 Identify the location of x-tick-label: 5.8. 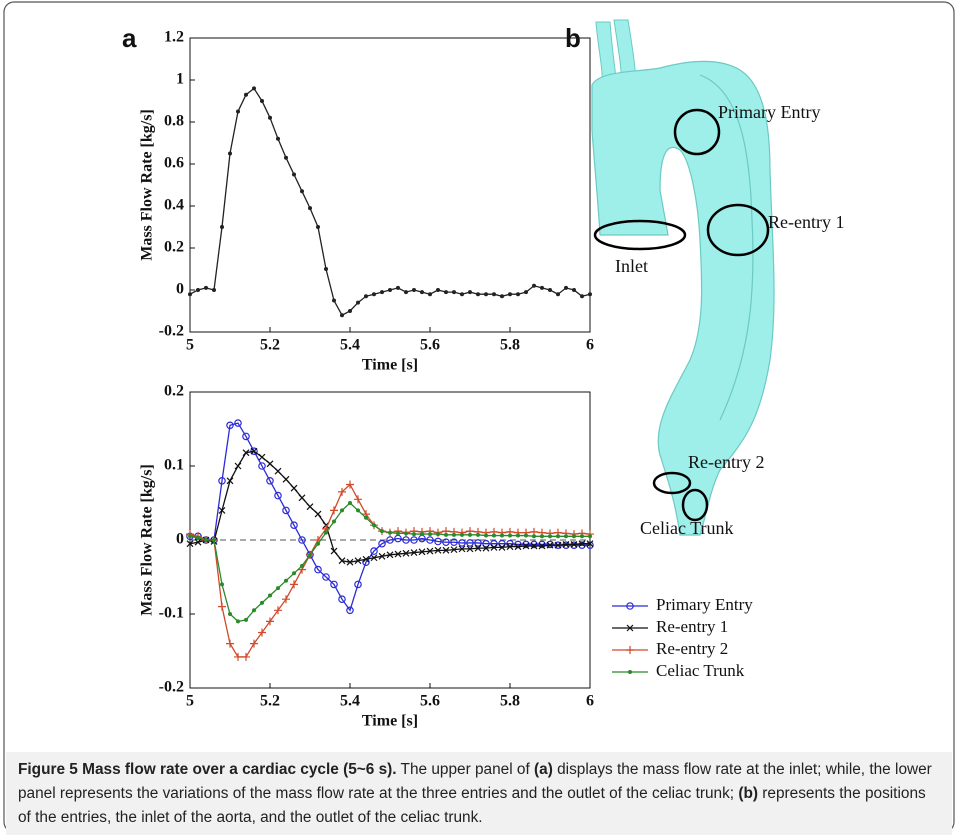
(510, 345).